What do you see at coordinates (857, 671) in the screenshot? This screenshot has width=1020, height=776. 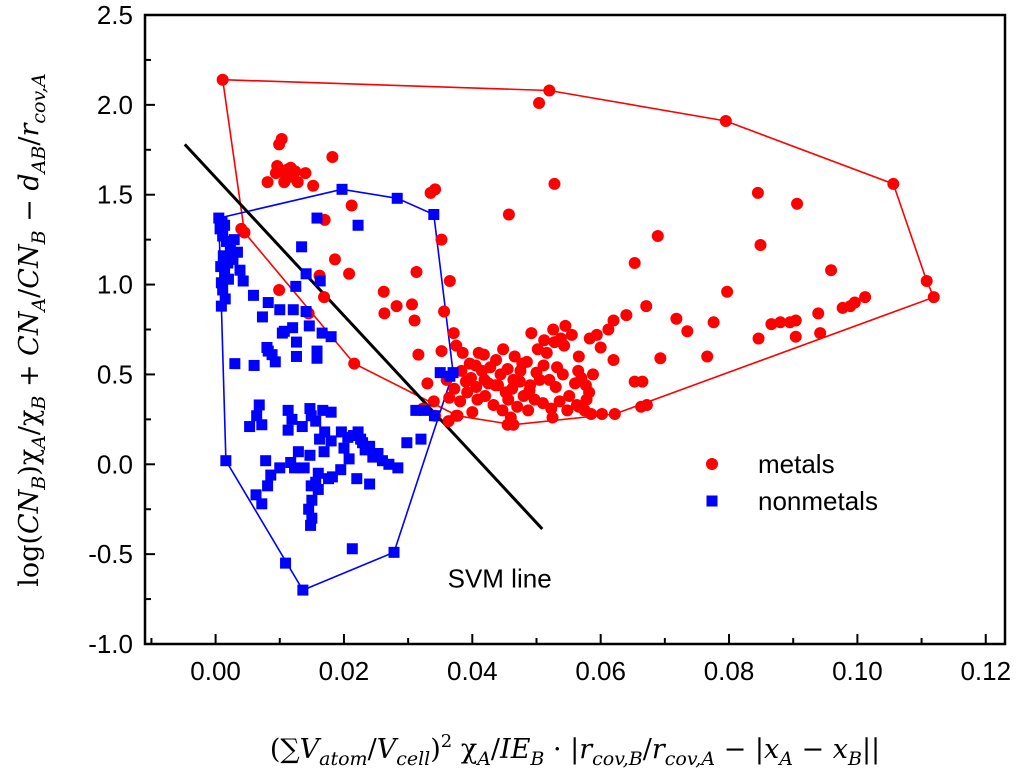 I see `x-tick-label: 0.10` at bounding box center [857, 671].